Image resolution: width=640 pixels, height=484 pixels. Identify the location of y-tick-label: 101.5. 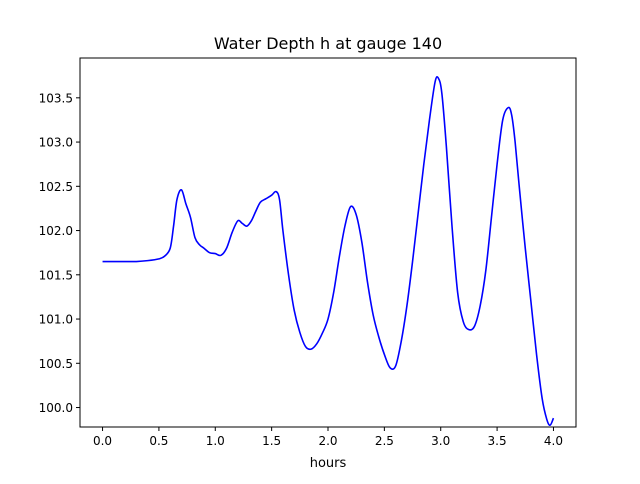
(56, 275).